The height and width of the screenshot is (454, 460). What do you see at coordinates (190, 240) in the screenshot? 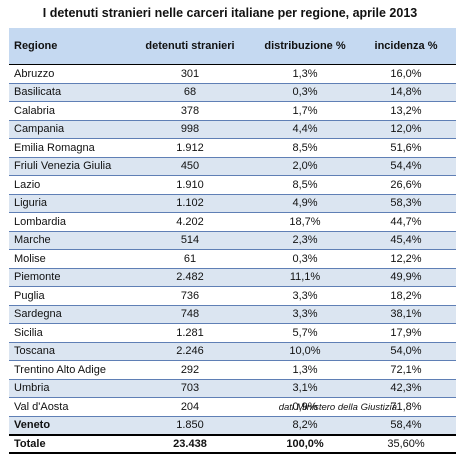
I see `cell-detenuti: 514` at bounding box center [190, 240].